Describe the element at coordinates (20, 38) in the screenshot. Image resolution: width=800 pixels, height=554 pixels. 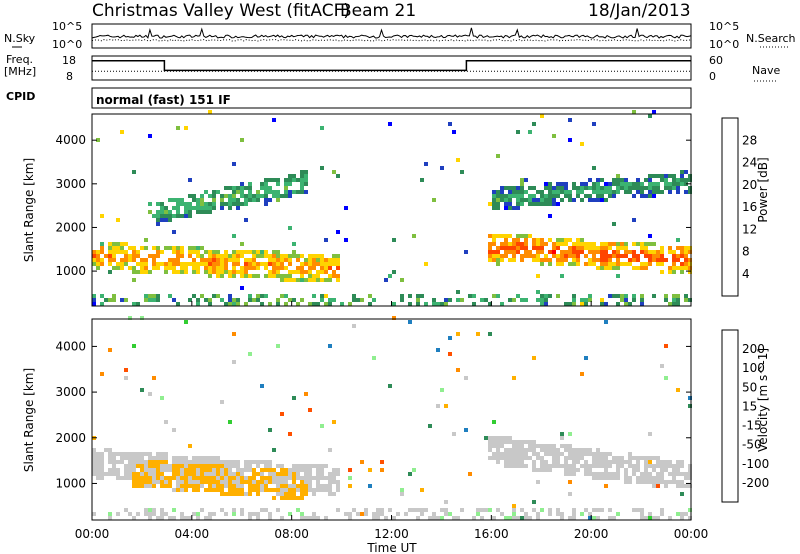
I see `nsky-label: N.Sky` at that location.